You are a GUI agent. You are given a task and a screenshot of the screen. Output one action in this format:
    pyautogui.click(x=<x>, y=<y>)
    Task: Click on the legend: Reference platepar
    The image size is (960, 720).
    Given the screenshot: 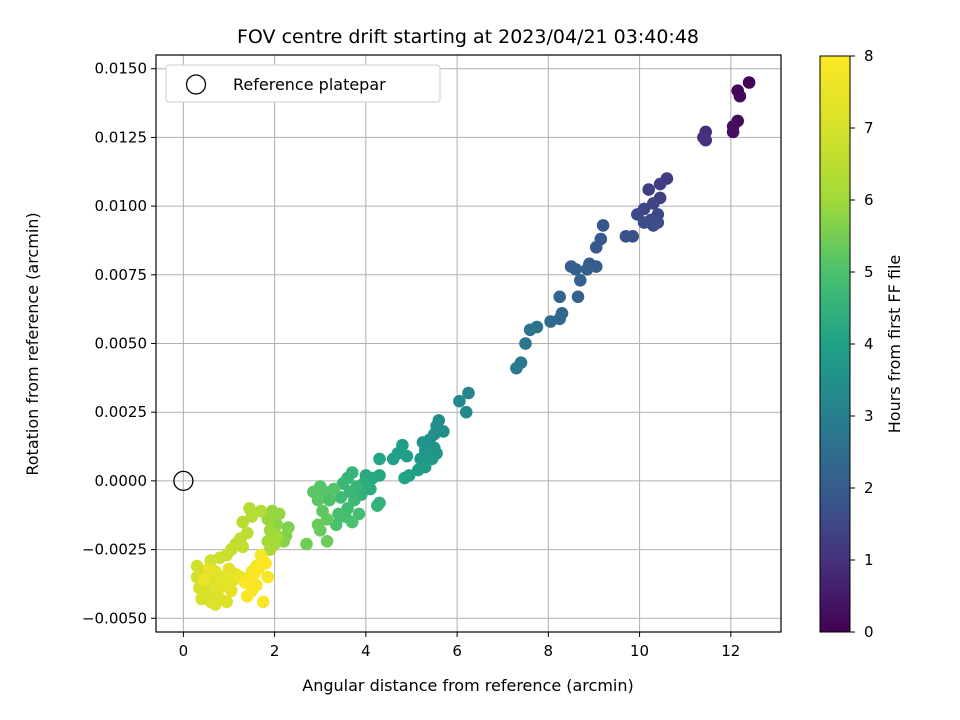 What is the action you would take?
    pyautogui.click(x=303, y=83)
    